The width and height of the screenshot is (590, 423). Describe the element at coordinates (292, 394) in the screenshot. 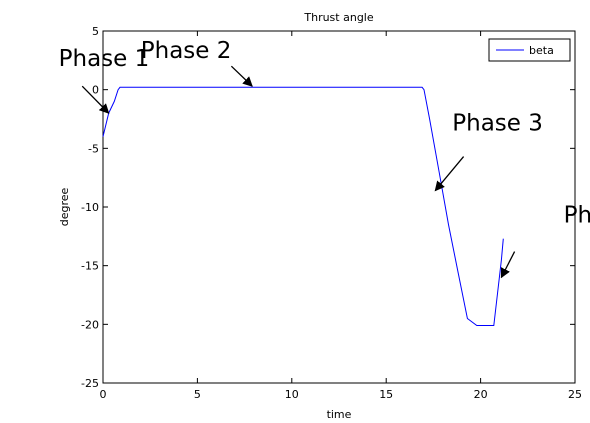

I see `x-tick-label: 10` at that location.